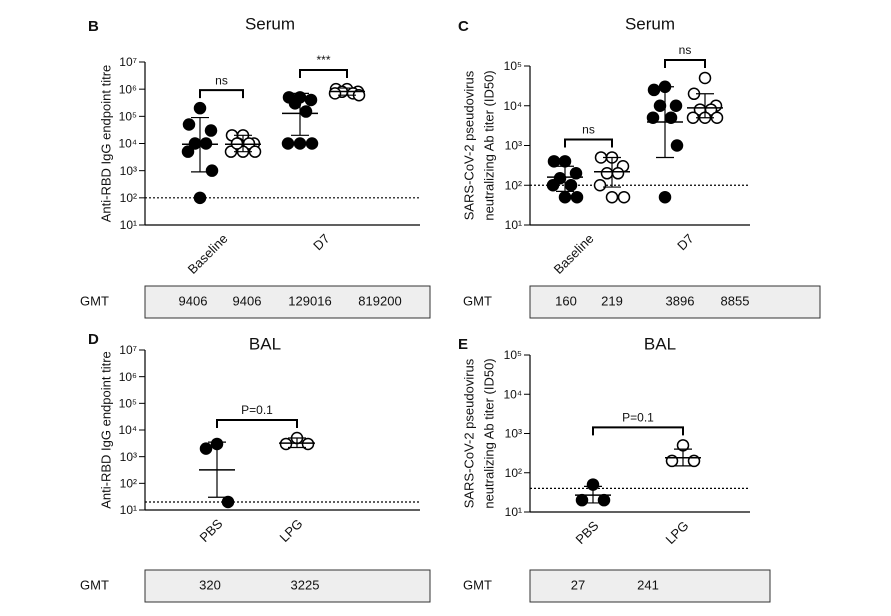 The height and width of the screenshot is (616, 891). Describe the element at coordinates (93, 26) in the screenshot. I see `panel-letter: B` at that location.